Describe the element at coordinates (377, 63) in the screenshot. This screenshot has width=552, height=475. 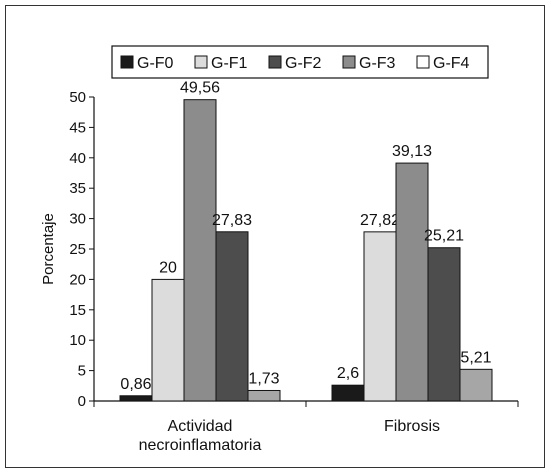
I see `legend-label: G-F3` at that location.